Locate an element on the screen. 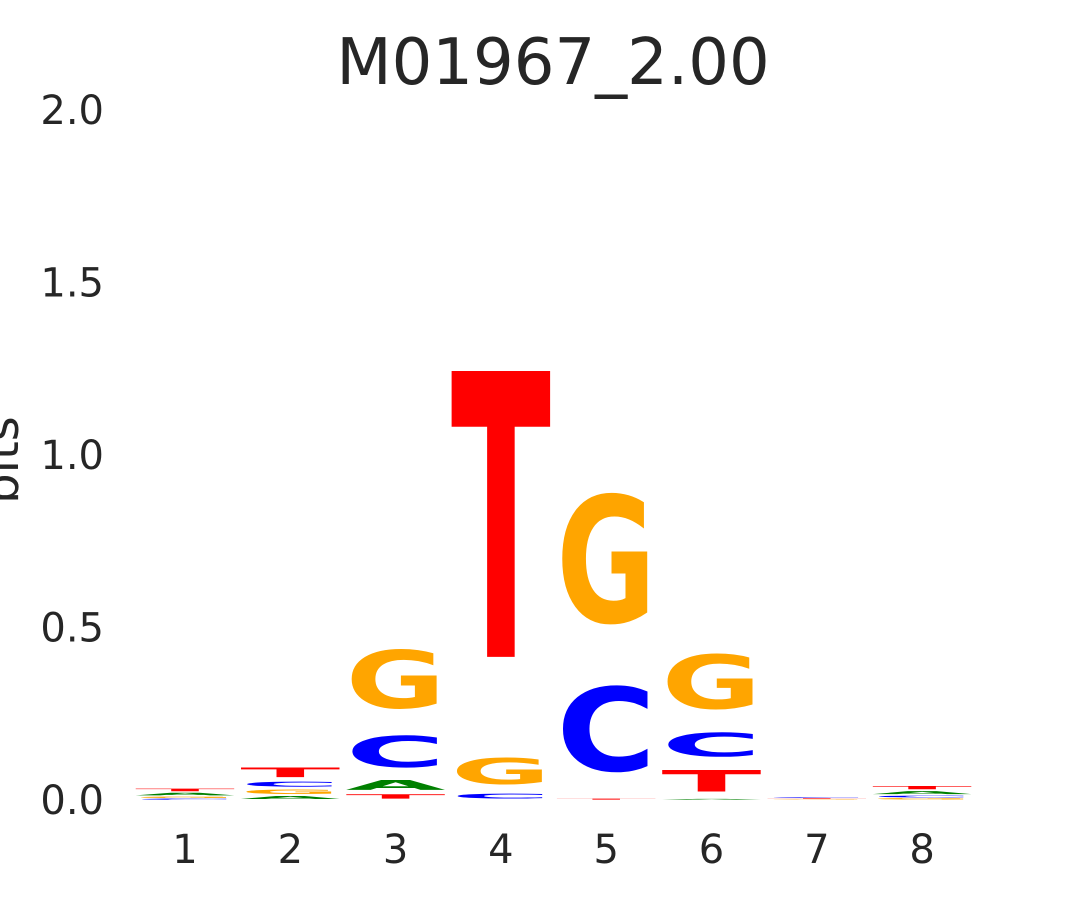 Image resolution: width=1080 pixels, height=900 pixels. y-axis-label: bits is located at coordinates (15, 460).